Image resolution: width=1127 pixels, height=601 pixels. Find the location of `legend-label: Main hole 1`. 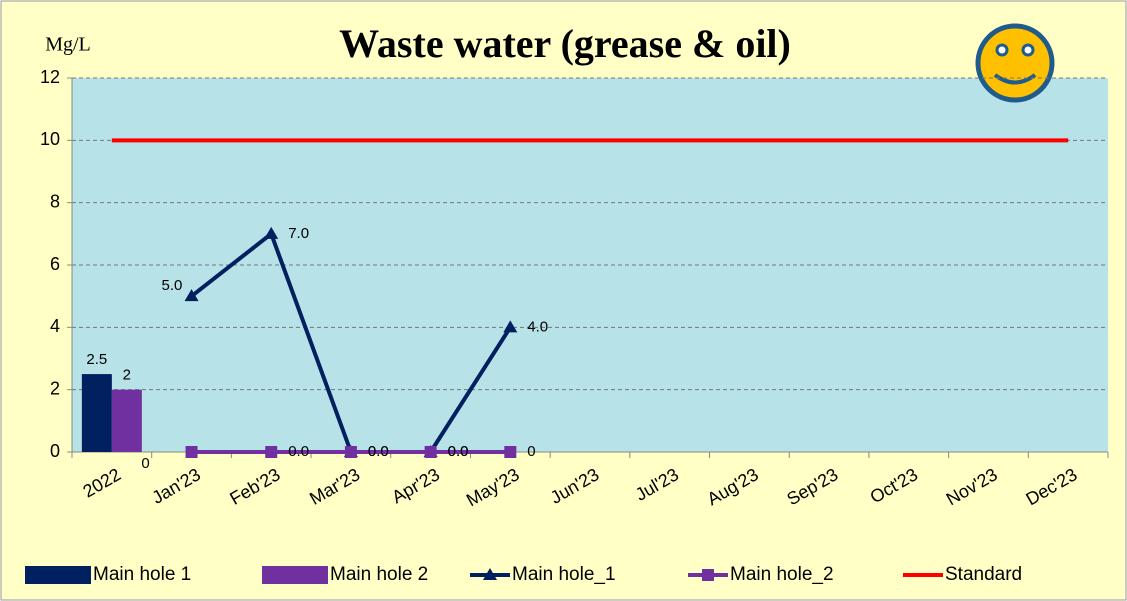

legend-label: Main hole 1 is located at coordinates (142, 574).